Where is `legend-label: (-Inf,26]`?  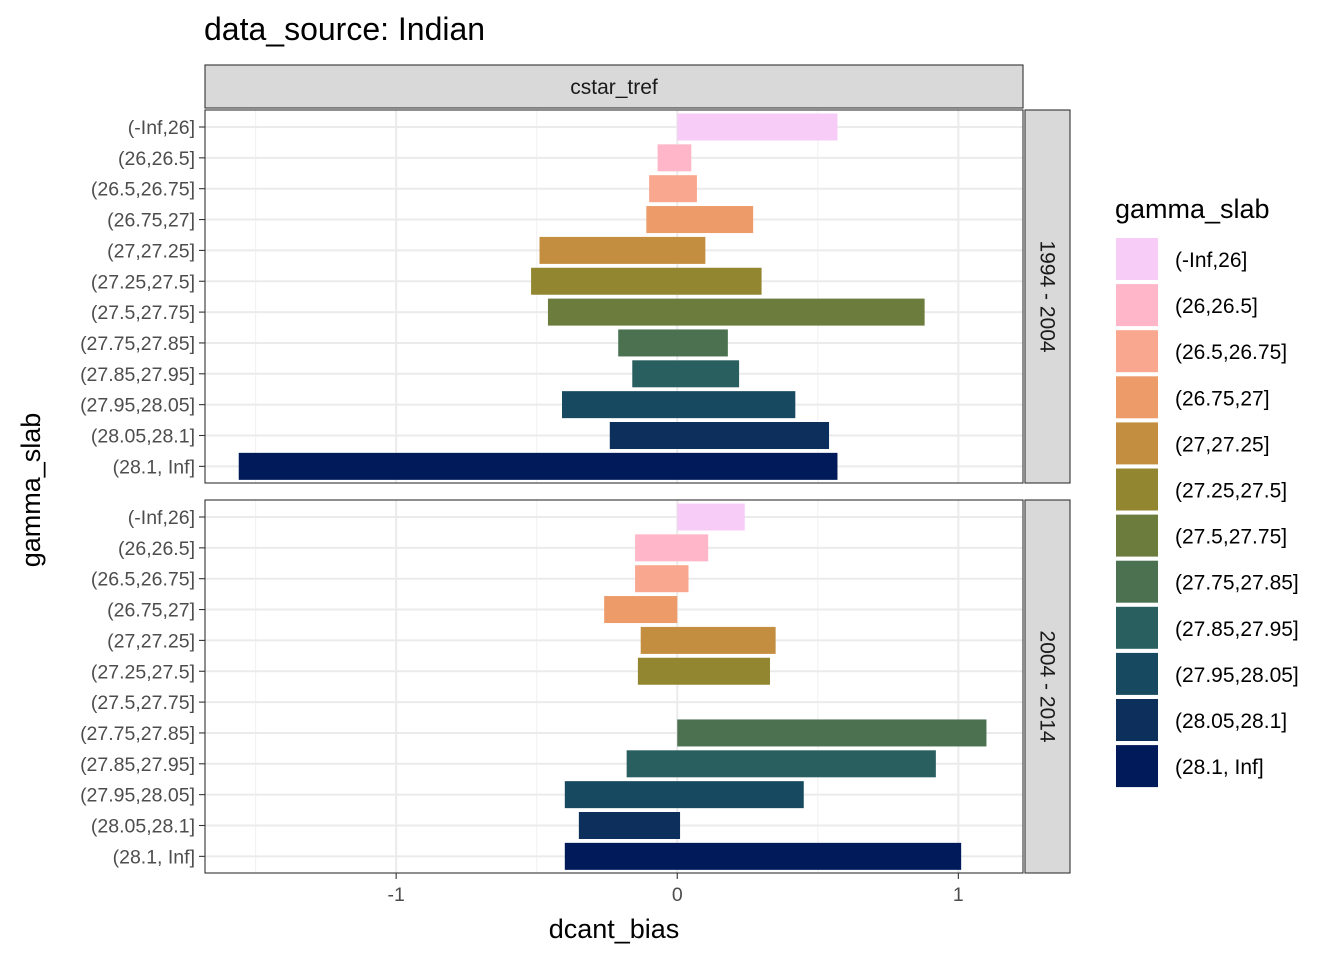 legend-label: (-Inf,26] is located at coordinates (1211, 260).